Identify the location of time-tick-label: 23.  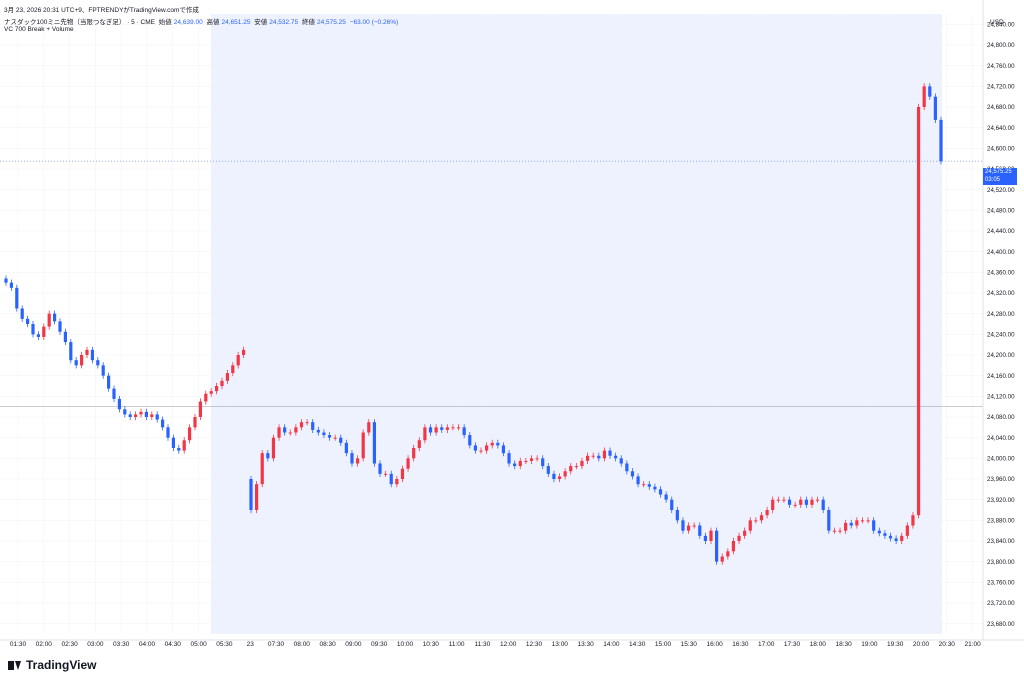
(251, 644).